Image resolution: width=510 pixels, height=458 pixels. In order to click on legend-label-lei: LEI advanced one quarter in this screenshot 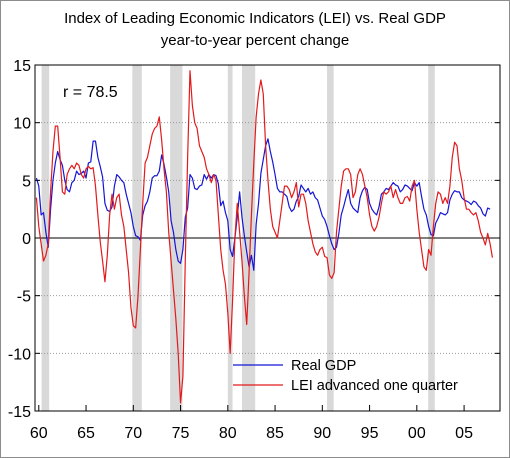, I will do `click(374, 386)`.